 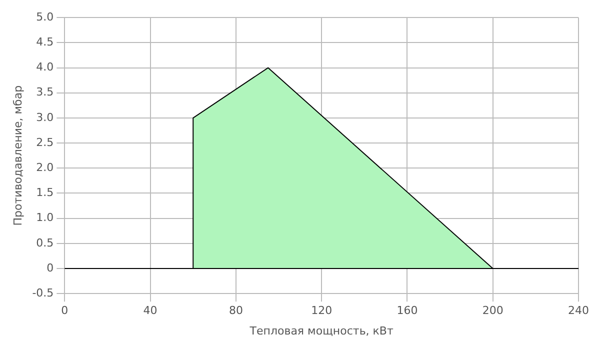 What do you see at coordinates (45, 17) in the screenshot?
I see `y-tick-label: 5.0` at bounding box center [45, 17].